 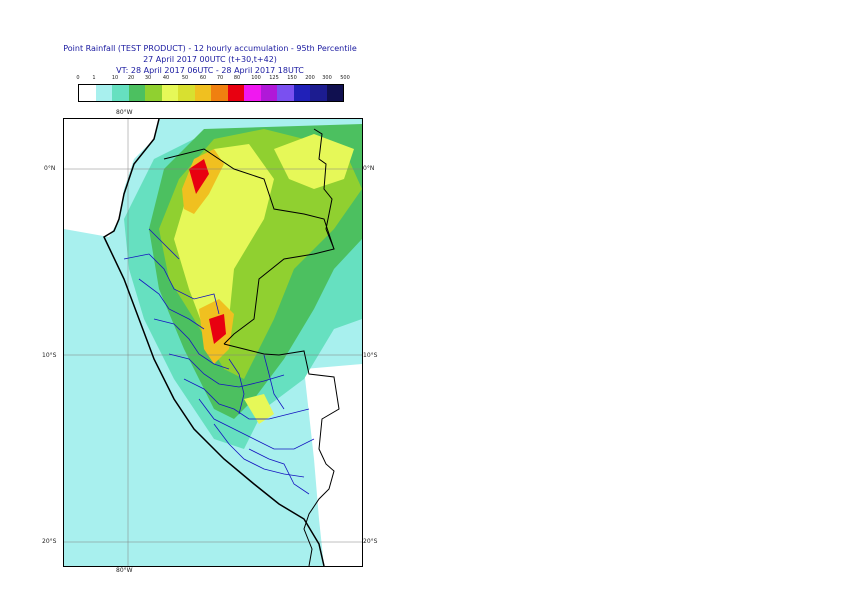 I want to click on legend-tick: 500, so click(x=345, y=78).